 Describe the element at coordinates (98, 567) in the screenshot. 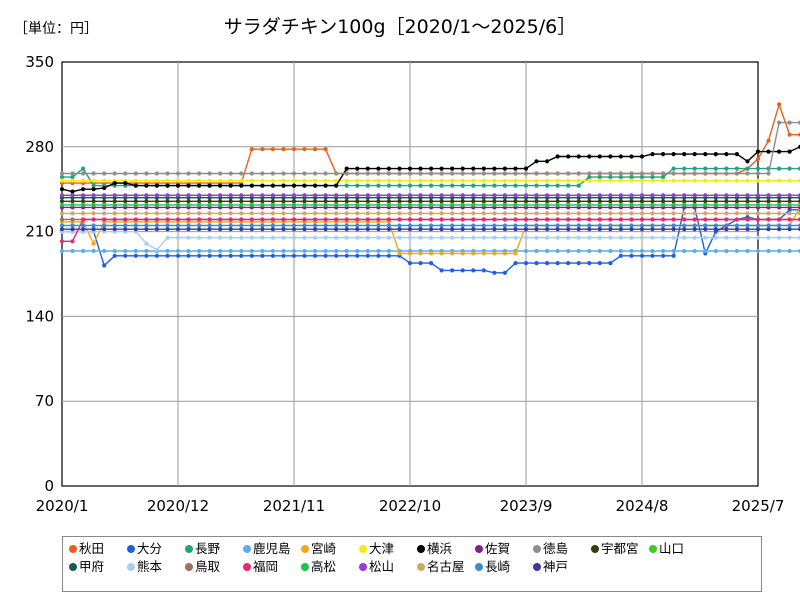

I see `legend-item: 甲府` at that location.